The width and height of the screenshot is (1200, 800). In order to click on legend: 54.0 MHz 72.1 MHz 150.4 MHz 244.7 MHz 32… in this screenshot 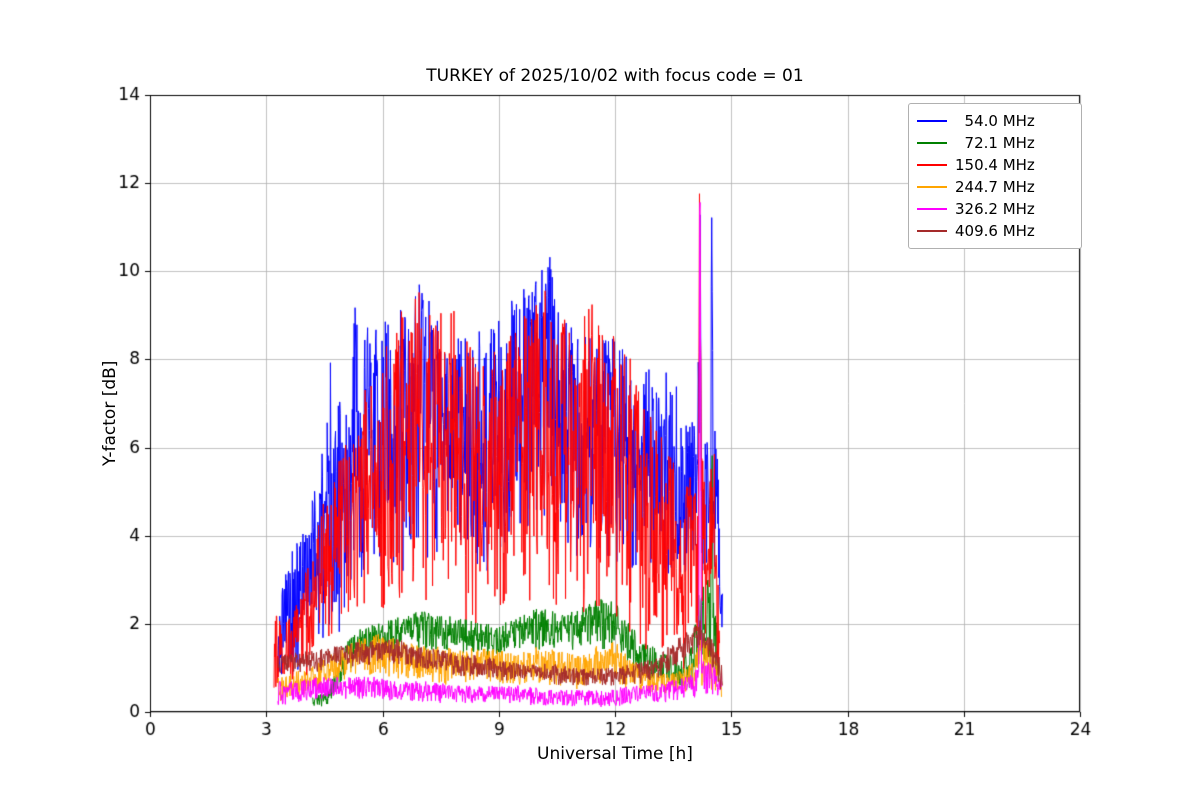, I will do `click(995, 176)`.